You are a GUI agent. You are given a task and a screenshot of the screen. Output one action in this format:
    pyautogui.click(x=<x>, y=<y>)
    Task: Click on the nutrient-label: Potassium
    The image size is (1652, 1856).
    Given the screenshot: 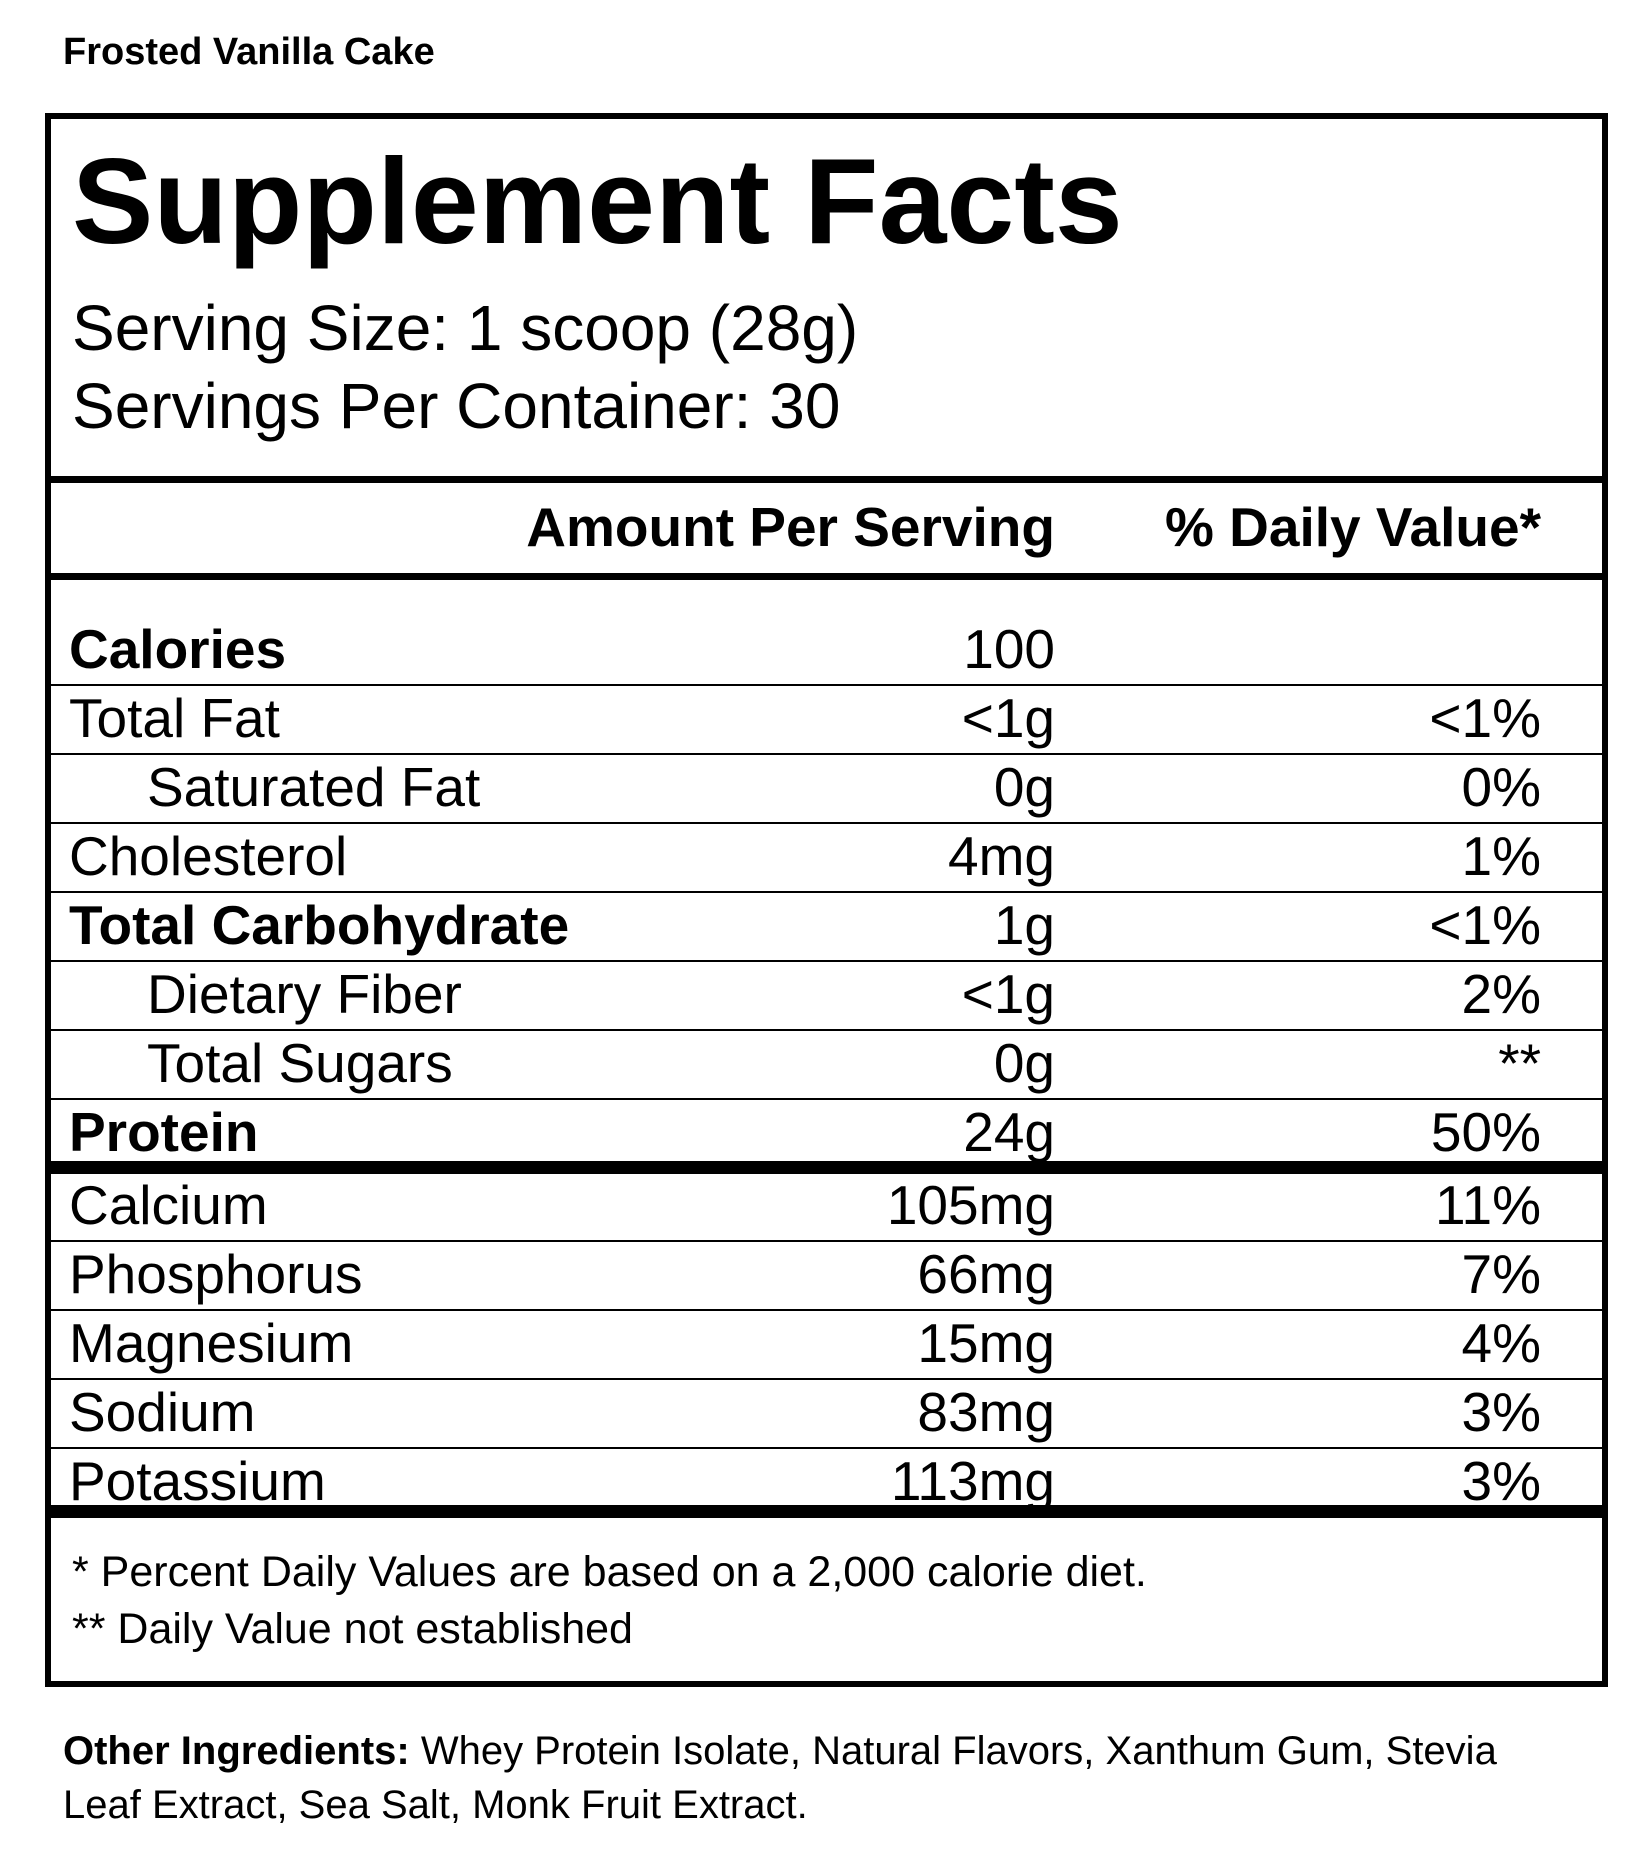 What is the action you would take?
    pyautogui.click(x=197, y=1481)
    